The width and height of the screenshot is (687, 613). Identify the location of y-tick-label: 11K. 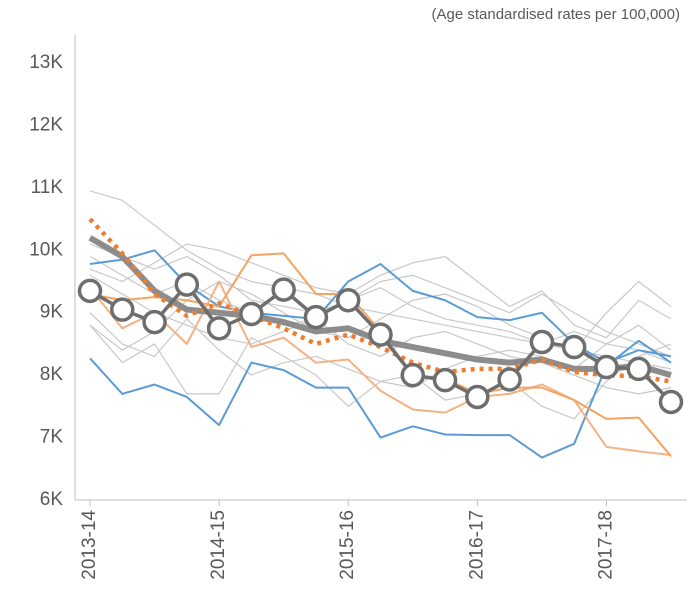
(47, 187).